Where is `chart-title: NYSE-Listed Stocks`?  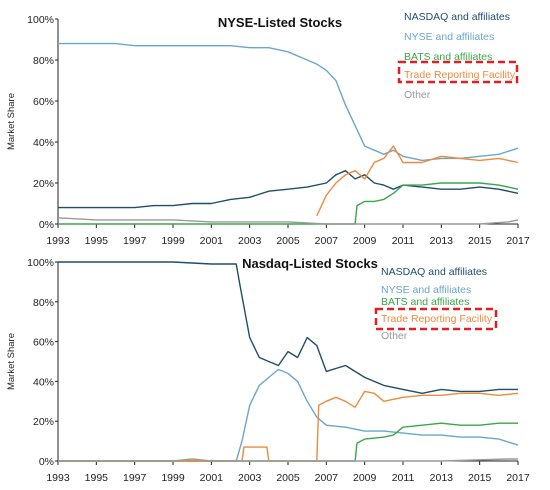
chart-title: NYSE-Listed Stocks is located at coordinates (280, 22).